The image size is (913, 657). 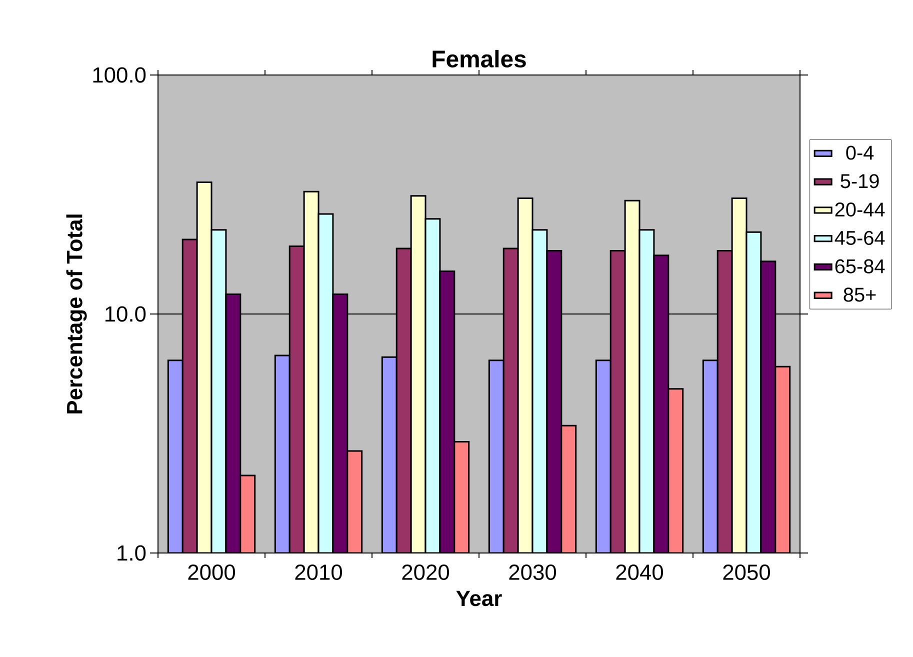 I want to click on y-tick-label: 100.0, so click(x=119, y=75).